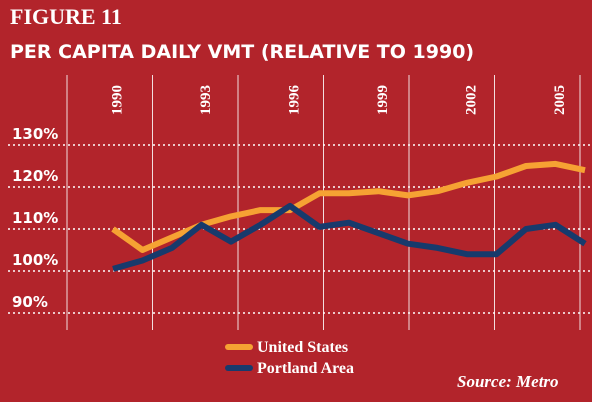 The height and width of the screenshot is (402, 592). I want to click on y-tick-label: 110%, so click(35, 218).